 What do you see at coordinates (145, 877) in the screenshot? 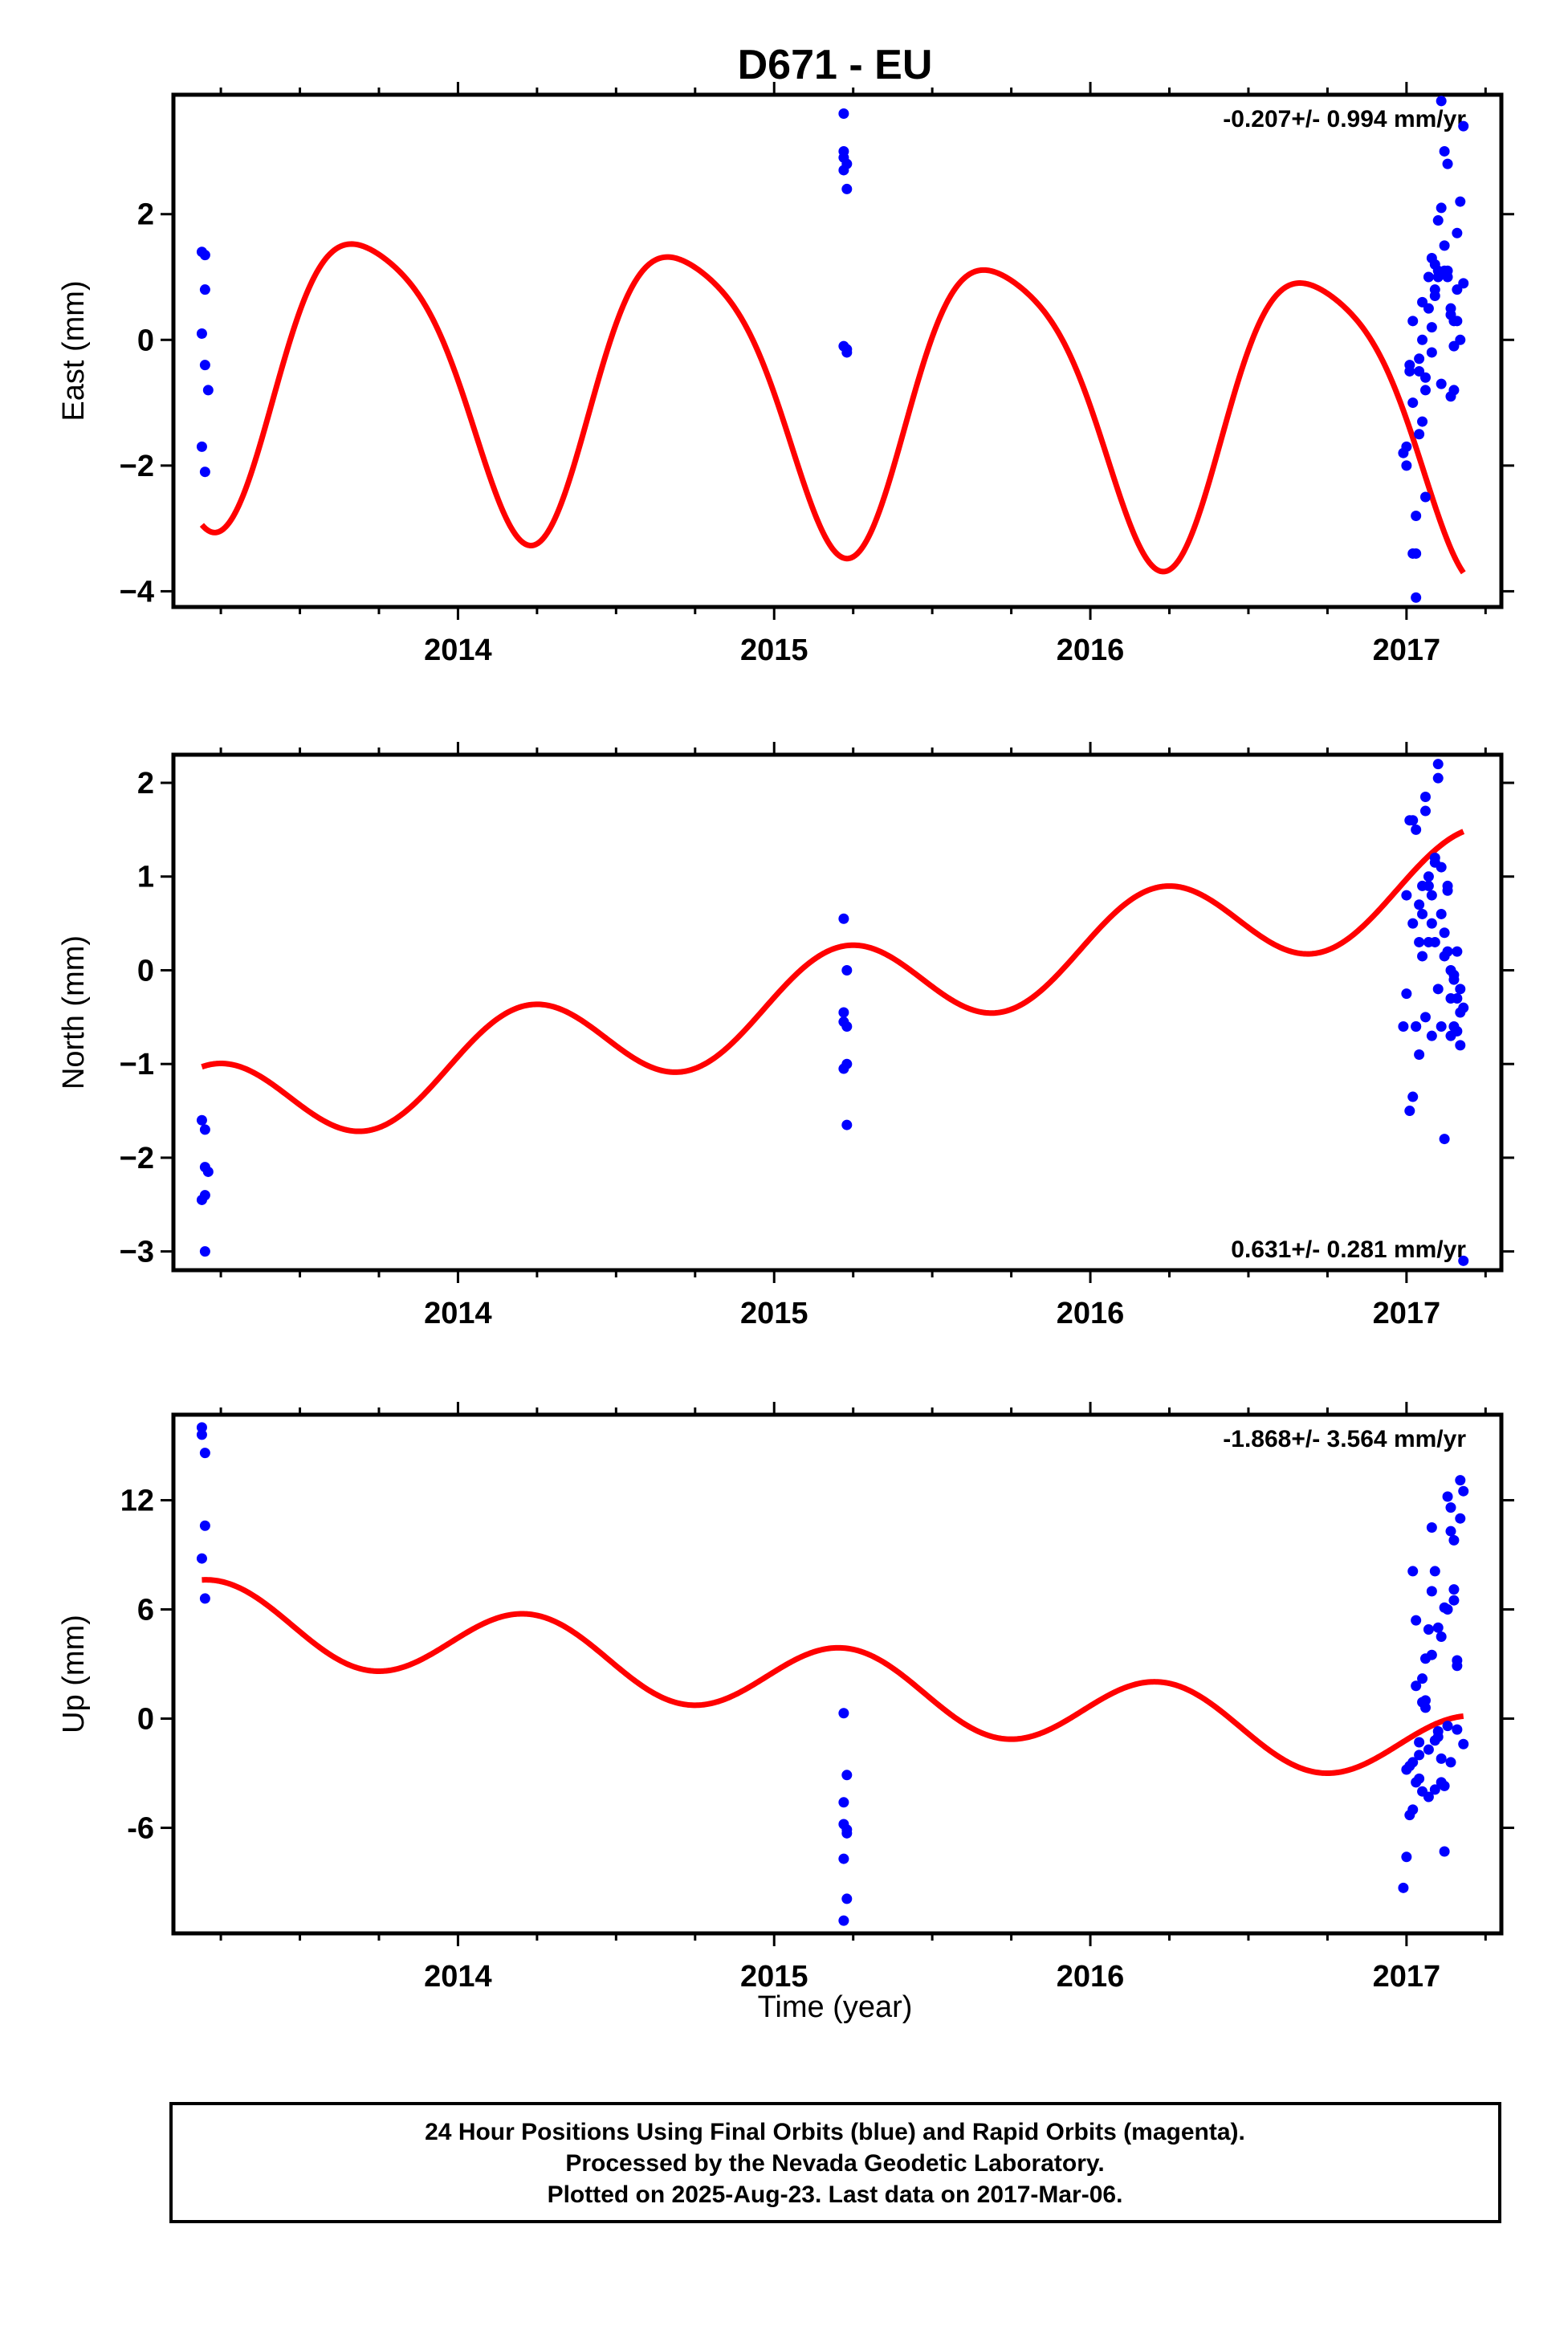
I see `north-y-tick-label: 1` at bounding box center [145, 877].